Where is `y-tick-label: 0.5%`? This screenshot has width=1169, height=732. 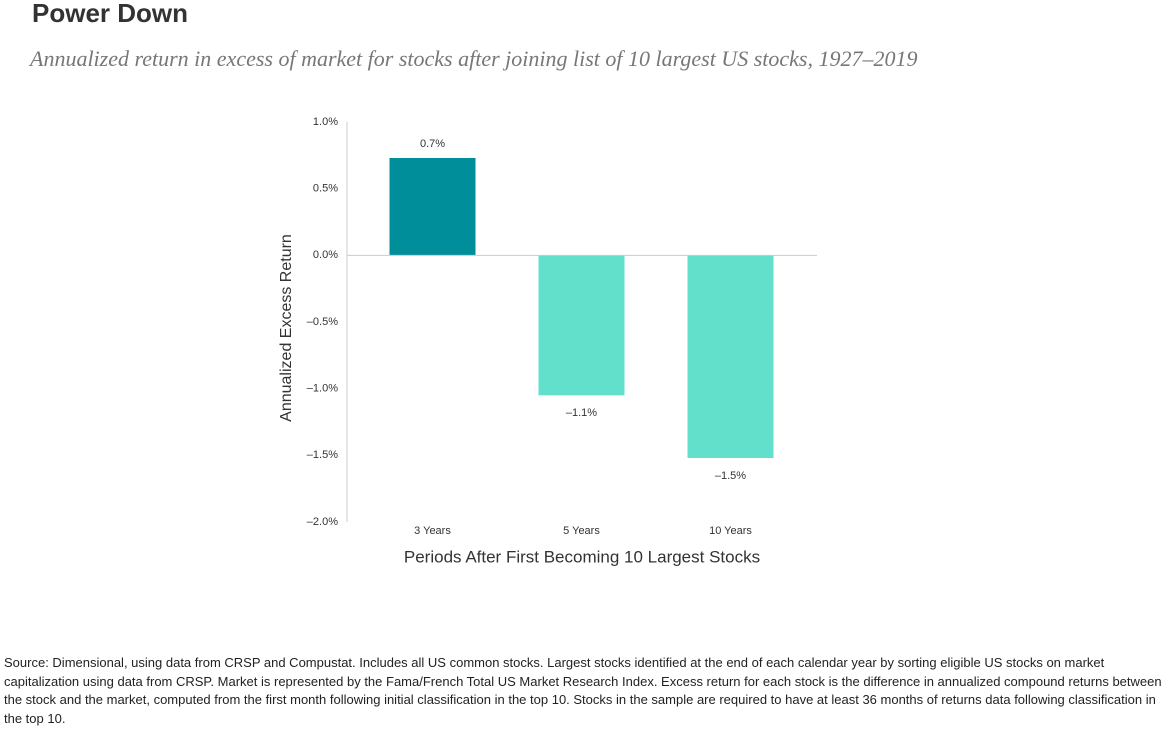
y-tick-label: 0.5% is located at coordinates (325, 189).